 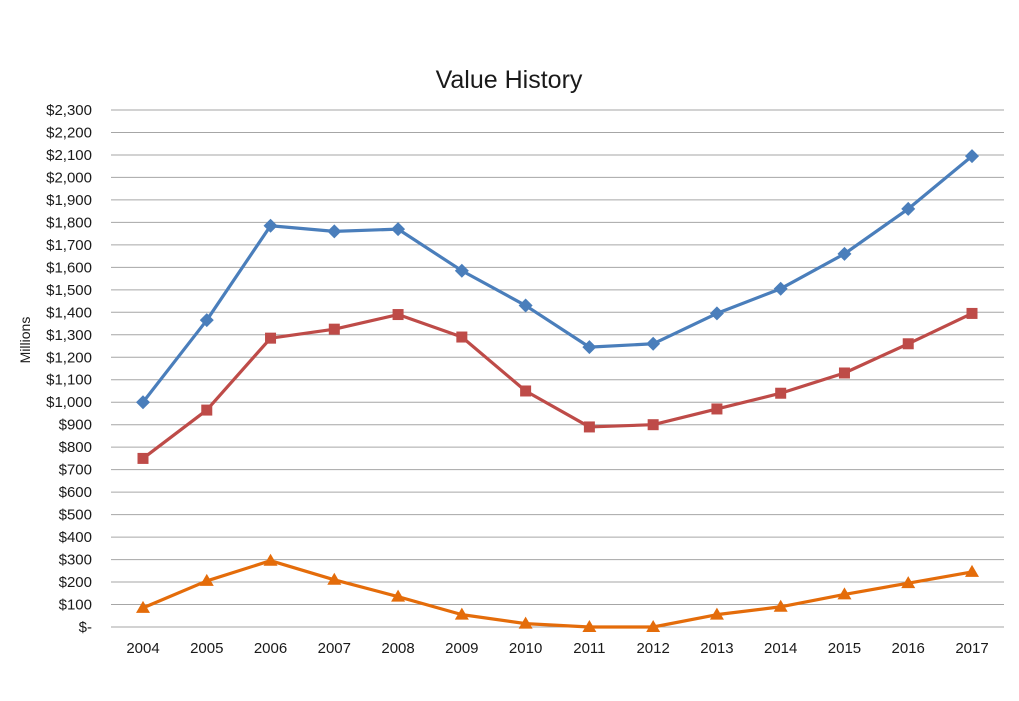 What do you see at coordinates (69, 245) in the screenshot?
I see `y-tick-label: $1,700` at bounding box center [69, 245].